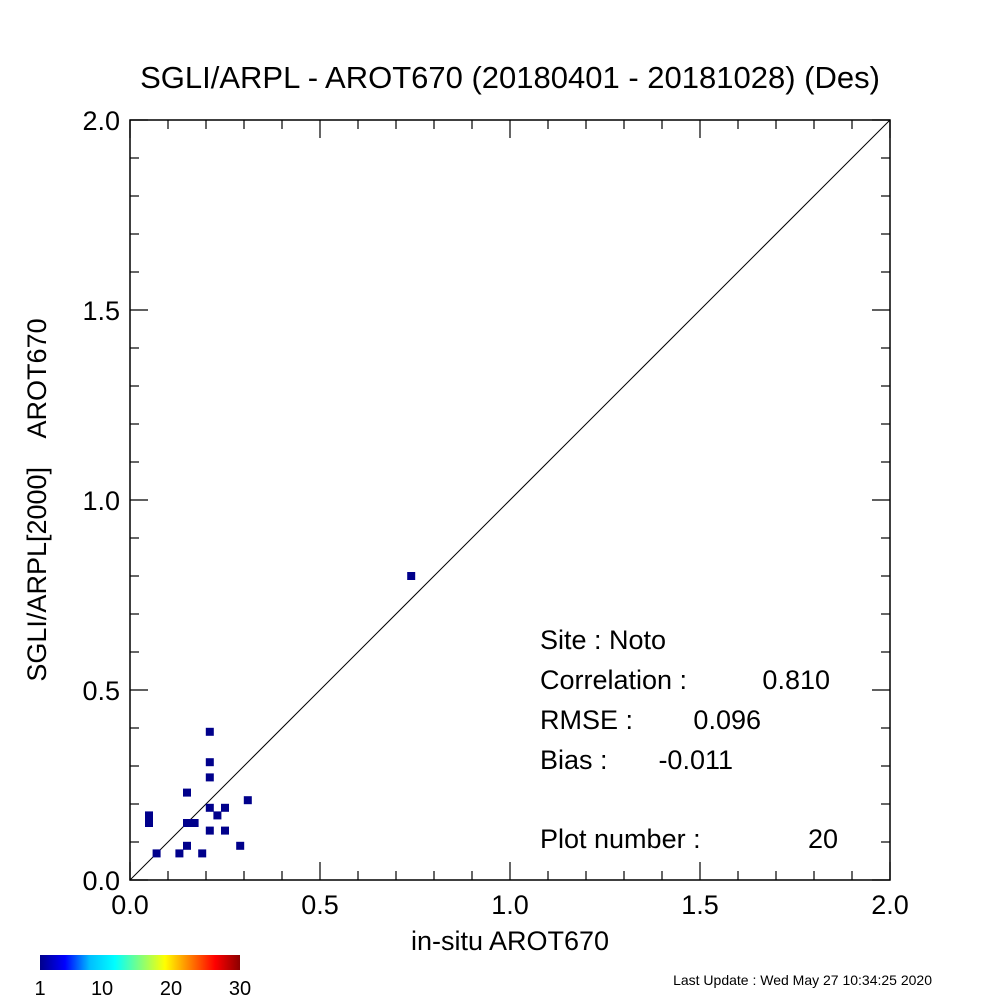 The height and width of the screenshot is (1000, 1000). What do you see at coordinates (37, 499) in the screenshot?
I see `y-axis-label: SGLI/ARPL[2000] AROT670` at bounding box center [37, 499].